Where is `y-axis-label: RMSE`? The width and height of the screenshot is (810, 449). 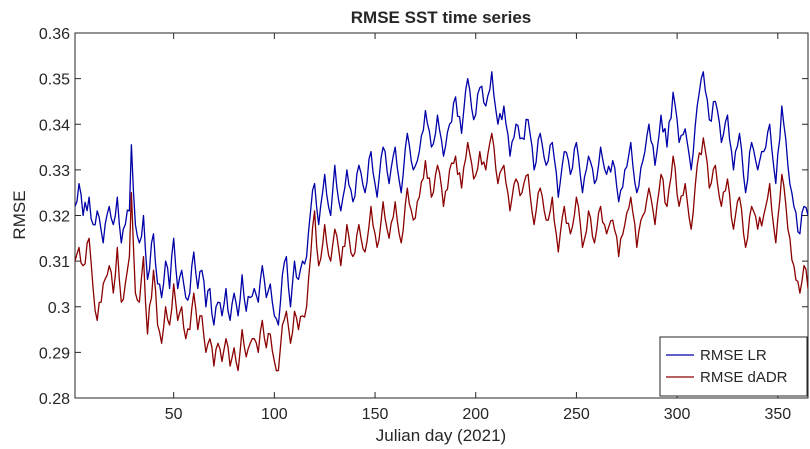
y-axis-label: RMSE is located at coordinates (19, 214).